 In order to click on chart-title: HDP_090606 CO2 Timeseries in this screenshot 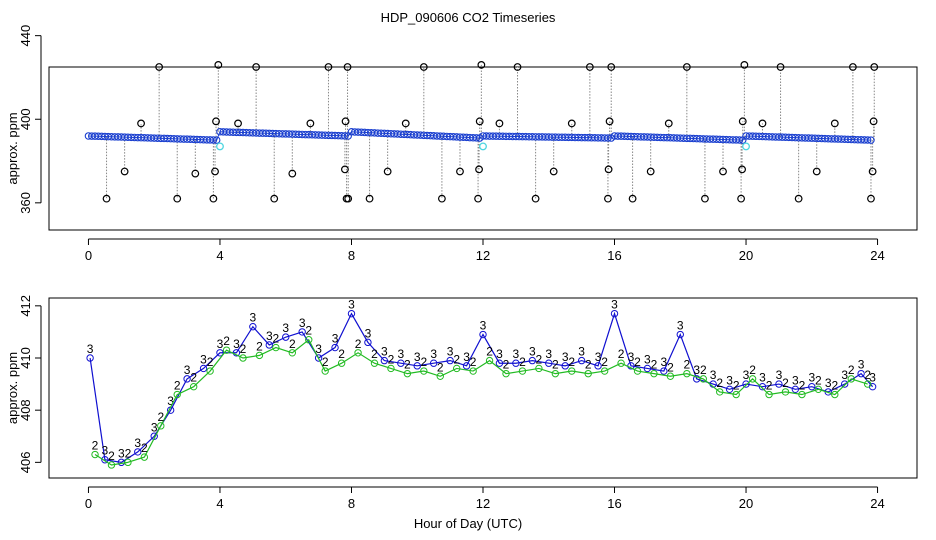, I will do `click(468, 17)`.